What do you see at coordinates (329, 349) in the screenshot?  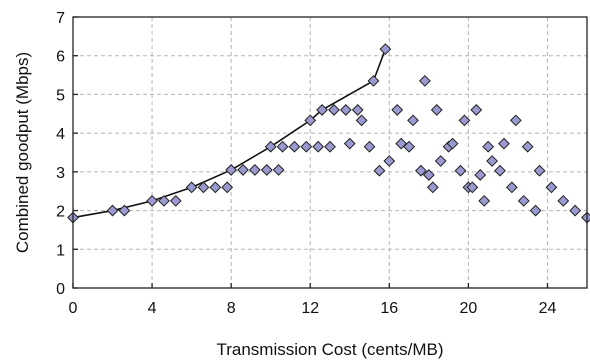 I see `x-axis-label: Transmission Cost (cents/MB)` at bounding box center [329, 349].